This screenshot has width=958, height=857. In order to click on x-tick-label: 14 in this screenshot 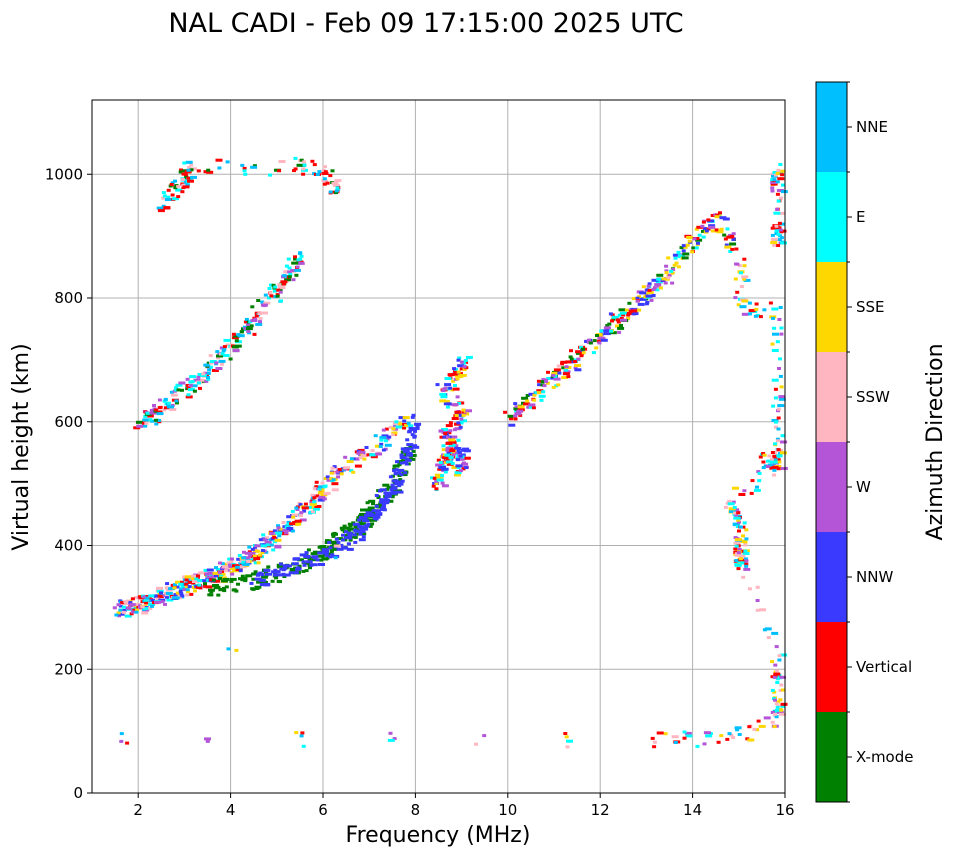, I will do `click(692, 810)`.